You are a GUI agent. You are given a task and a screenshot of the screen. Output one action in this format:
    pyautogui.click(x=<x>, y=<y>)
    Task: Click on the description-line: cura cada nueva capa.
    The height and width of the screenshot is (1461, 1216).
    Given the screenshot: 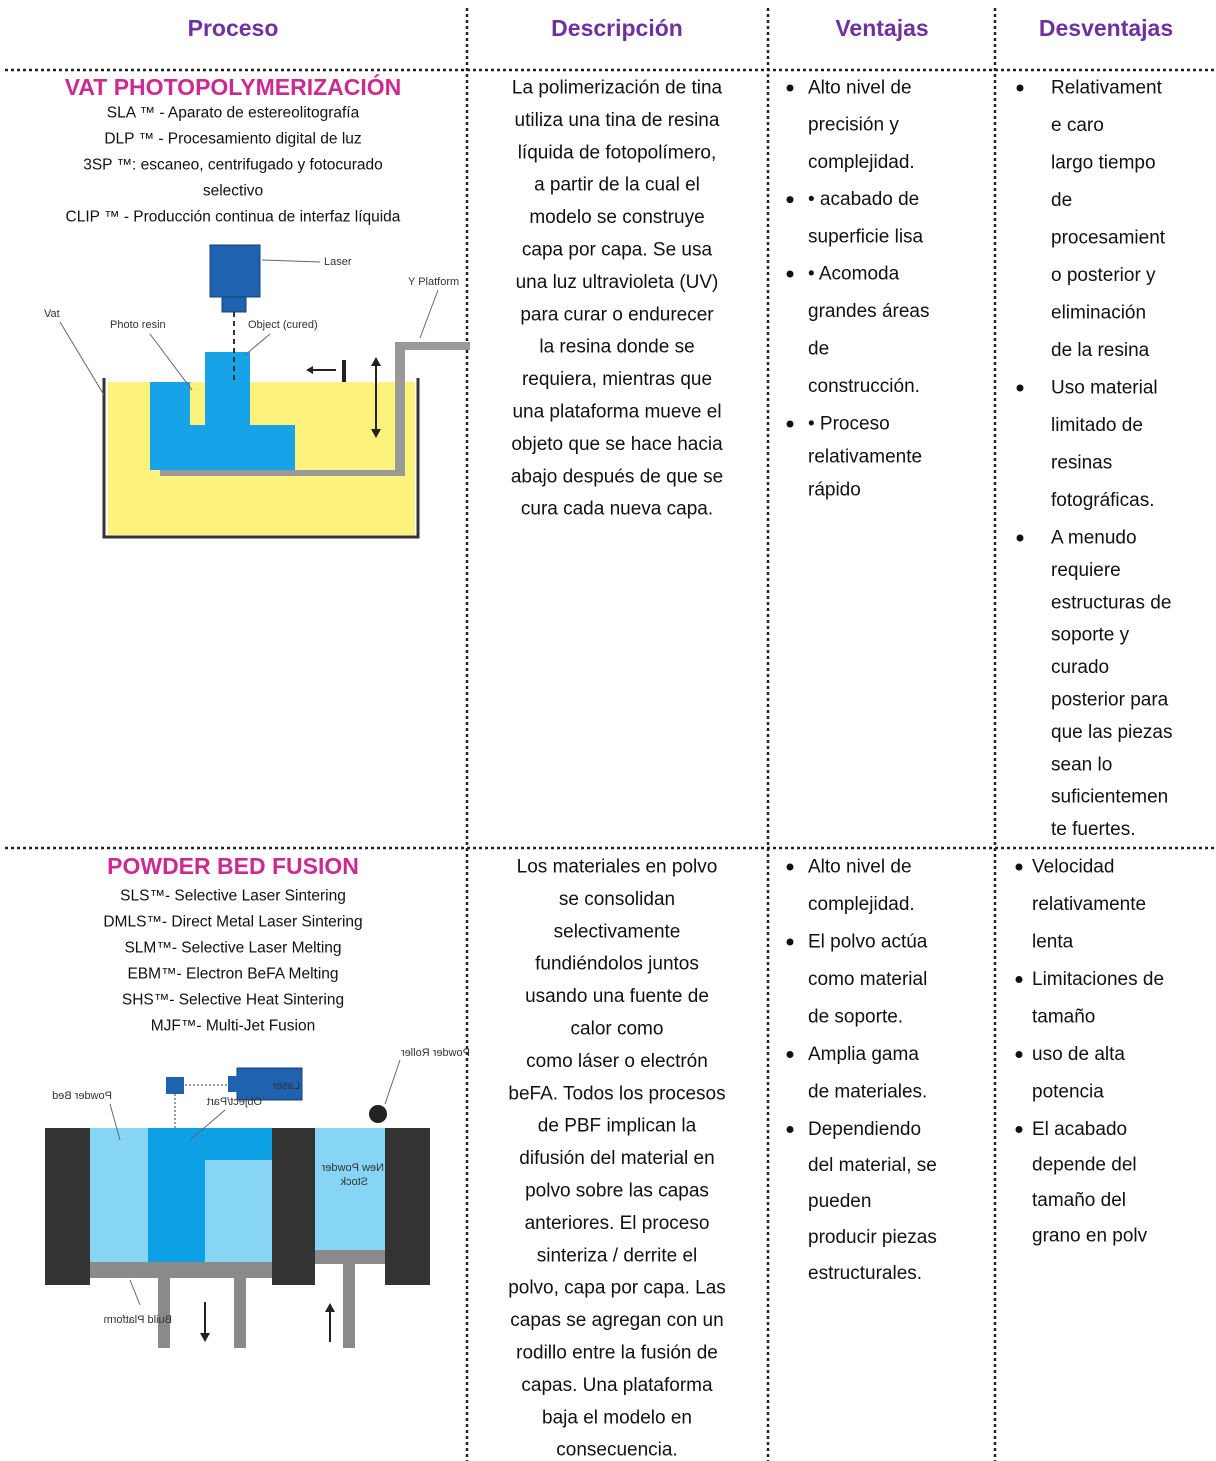 What is the action you would take?
    pyautogui.click(x=617, y=509)
    